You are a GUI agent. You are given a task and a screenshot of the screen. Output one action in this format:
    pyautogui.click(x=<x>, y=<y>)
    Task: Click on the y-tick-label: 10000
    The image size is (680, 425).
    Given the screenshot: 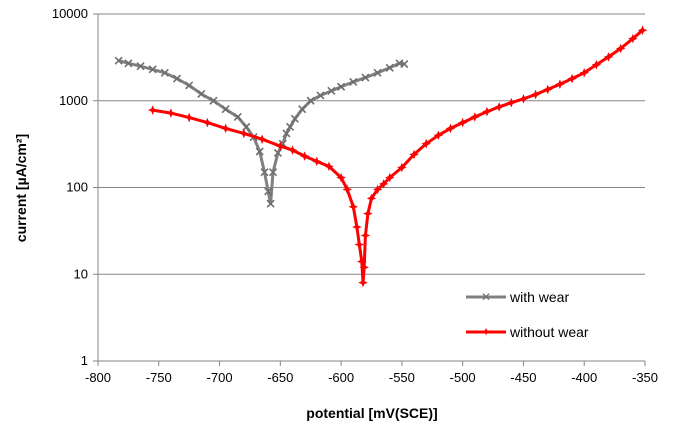 What is the action you would take?
    pyautogui.click(x=70, y=13)
    